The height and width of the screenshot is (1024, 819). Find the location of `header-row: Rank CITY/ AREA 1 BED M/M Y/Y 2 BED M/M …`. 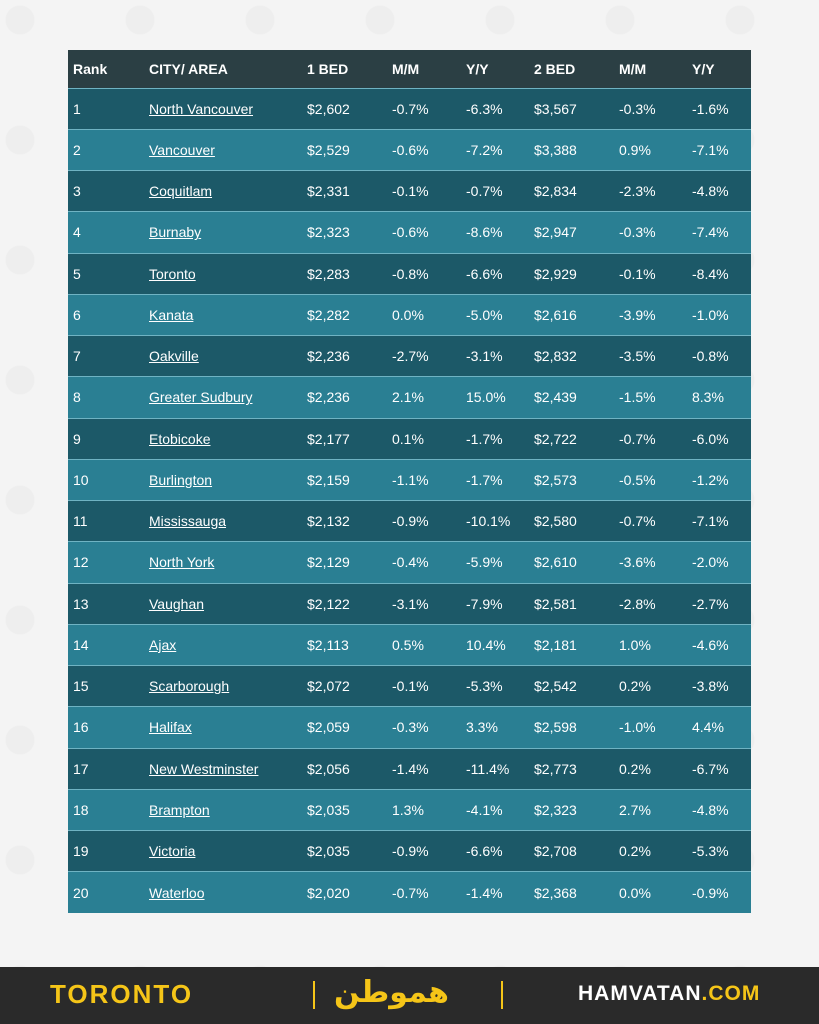

header-row: Rank CITY/ AREA 1 BED M/M Y/Y 2 BED M/M … is located at coordinates (409, 69).